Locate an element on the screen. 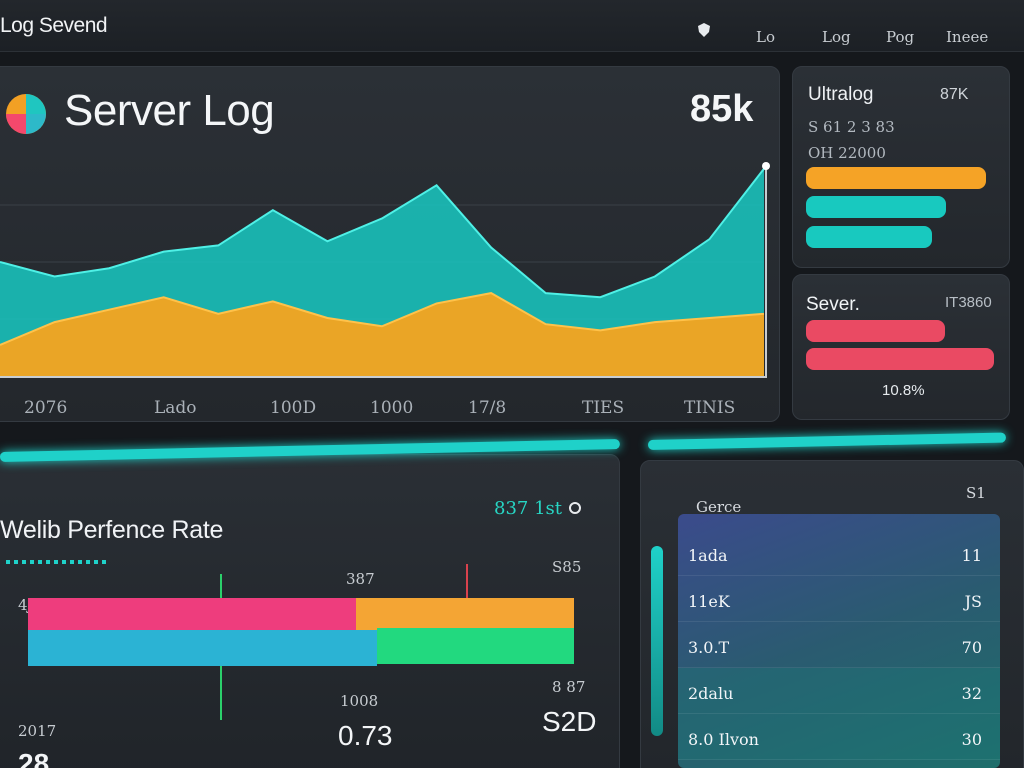 The height and width of the screenshot is (768, 1024). x-tick-label: 17/8 is located at coordinates (487, 408).